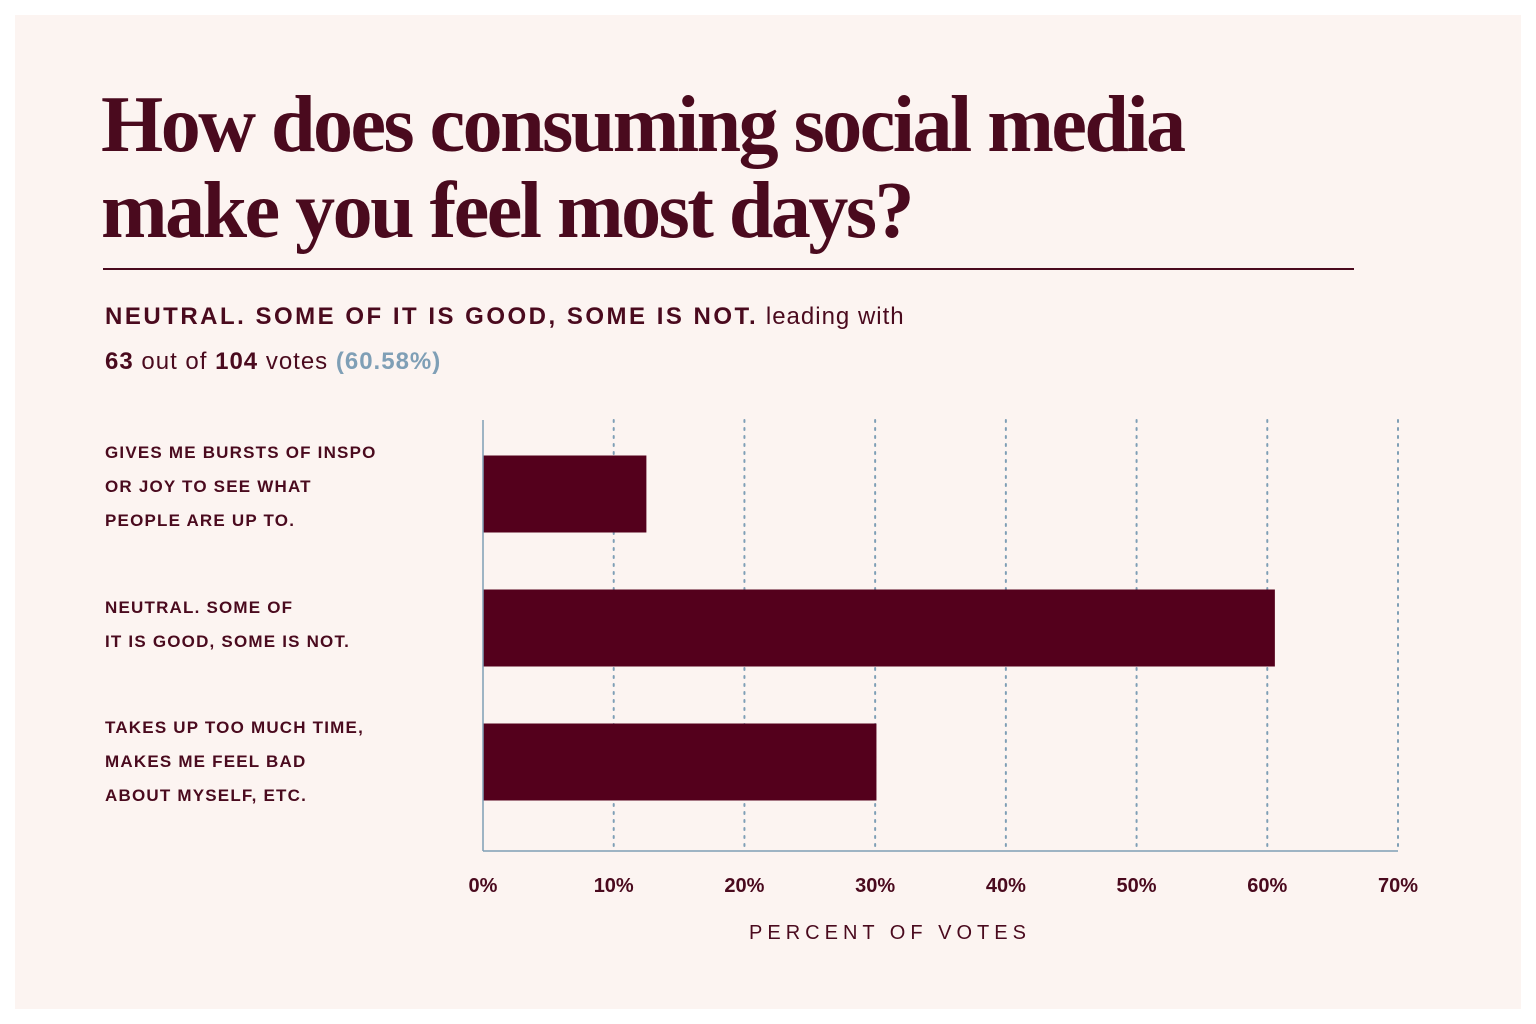  What do you see at coordinates (614, 886) in the screenshot?
I see `x-tick-label-10: 10%` at bounding box center [614, 886].